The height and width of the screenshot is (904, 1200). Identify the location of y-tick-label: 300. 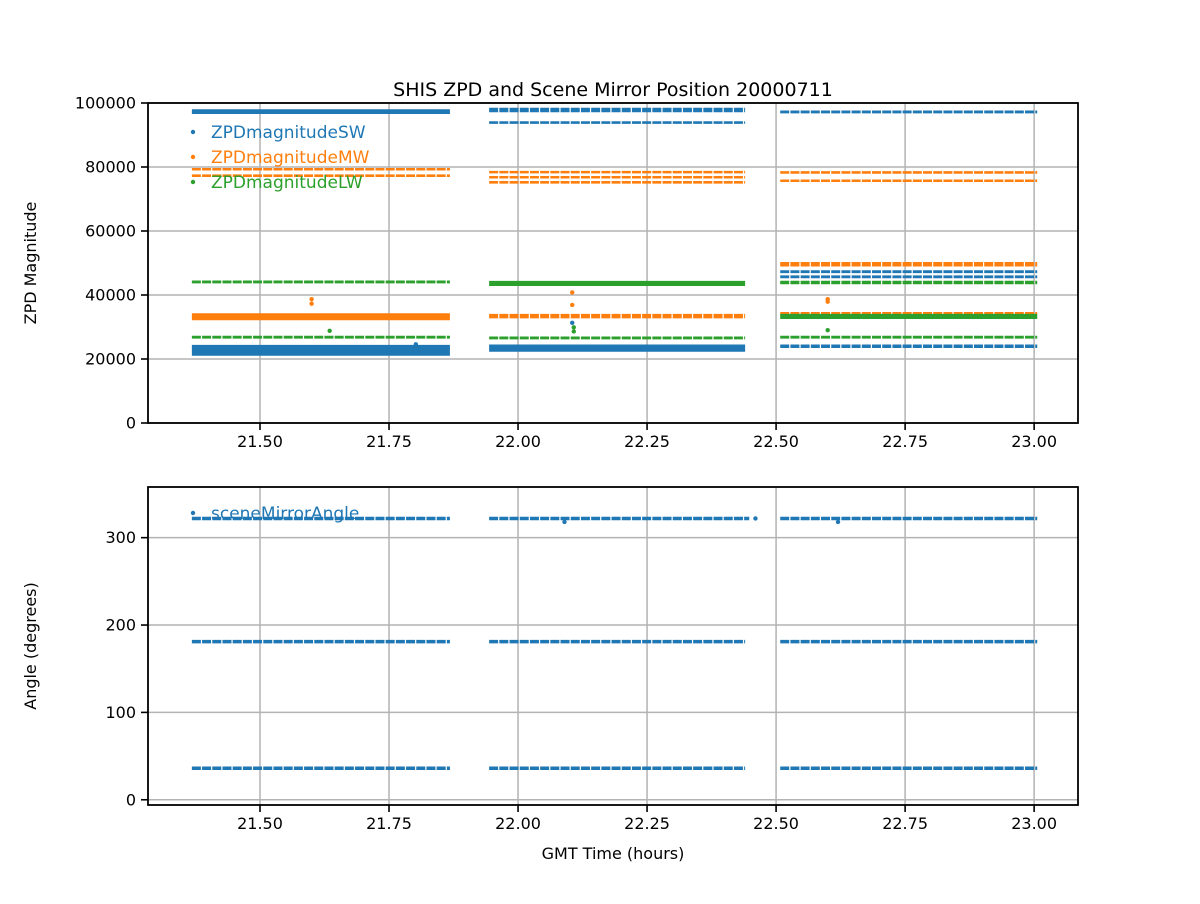
(120, 537).